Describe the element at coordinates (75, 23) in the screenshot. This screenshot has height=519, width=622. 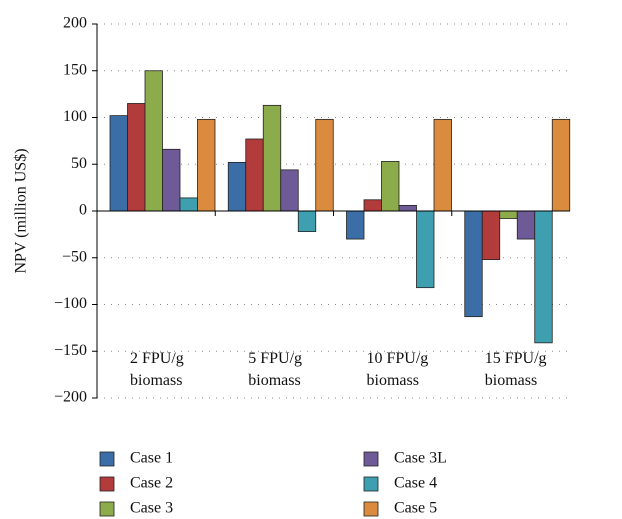
I see `y-tick-label: 200` at that location.